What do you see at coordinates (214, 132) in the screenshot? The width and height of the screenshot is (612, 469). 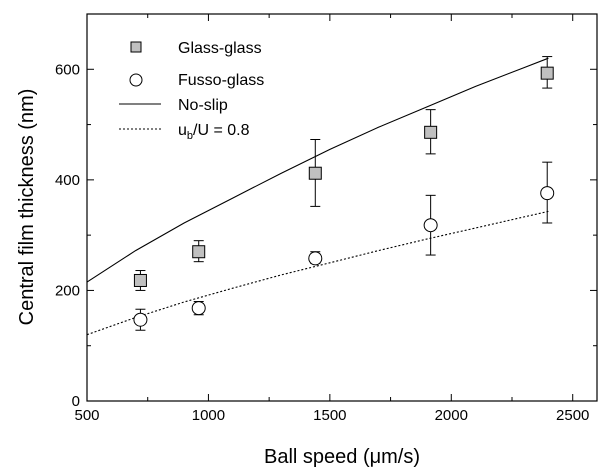 I see `legend-label-slip: ub/U = 0.8` at bounding box center [214, 132].